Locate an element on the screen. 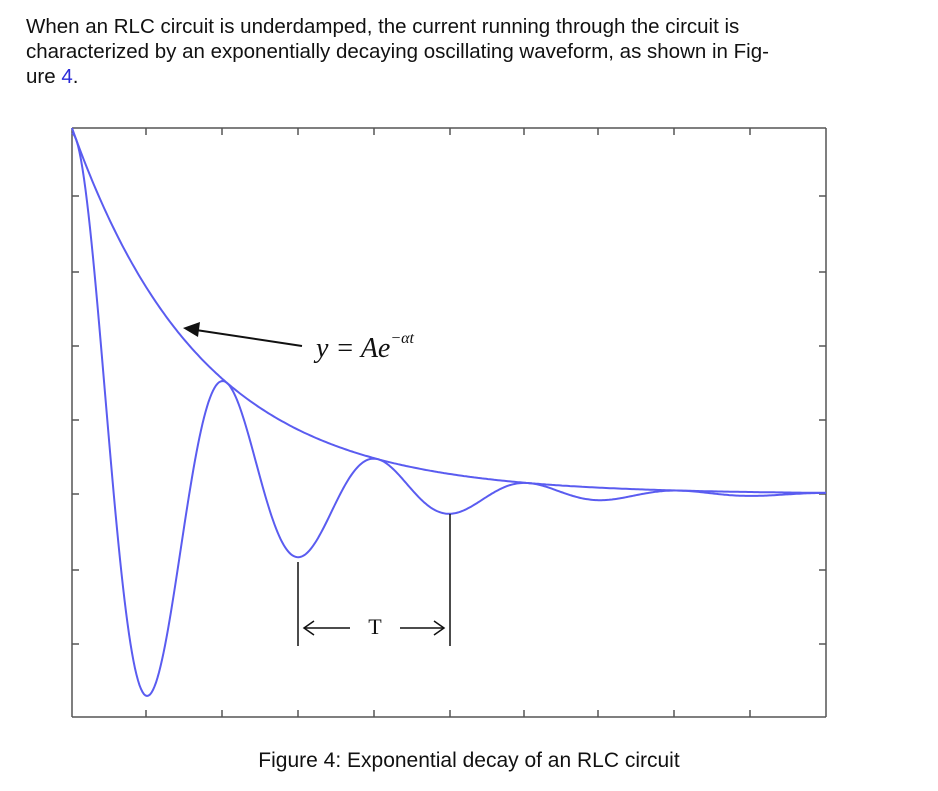 The width and height of the screenshot is (938, 791). envelope-label: y = Ae−αt is located at coordinates (364, 347).